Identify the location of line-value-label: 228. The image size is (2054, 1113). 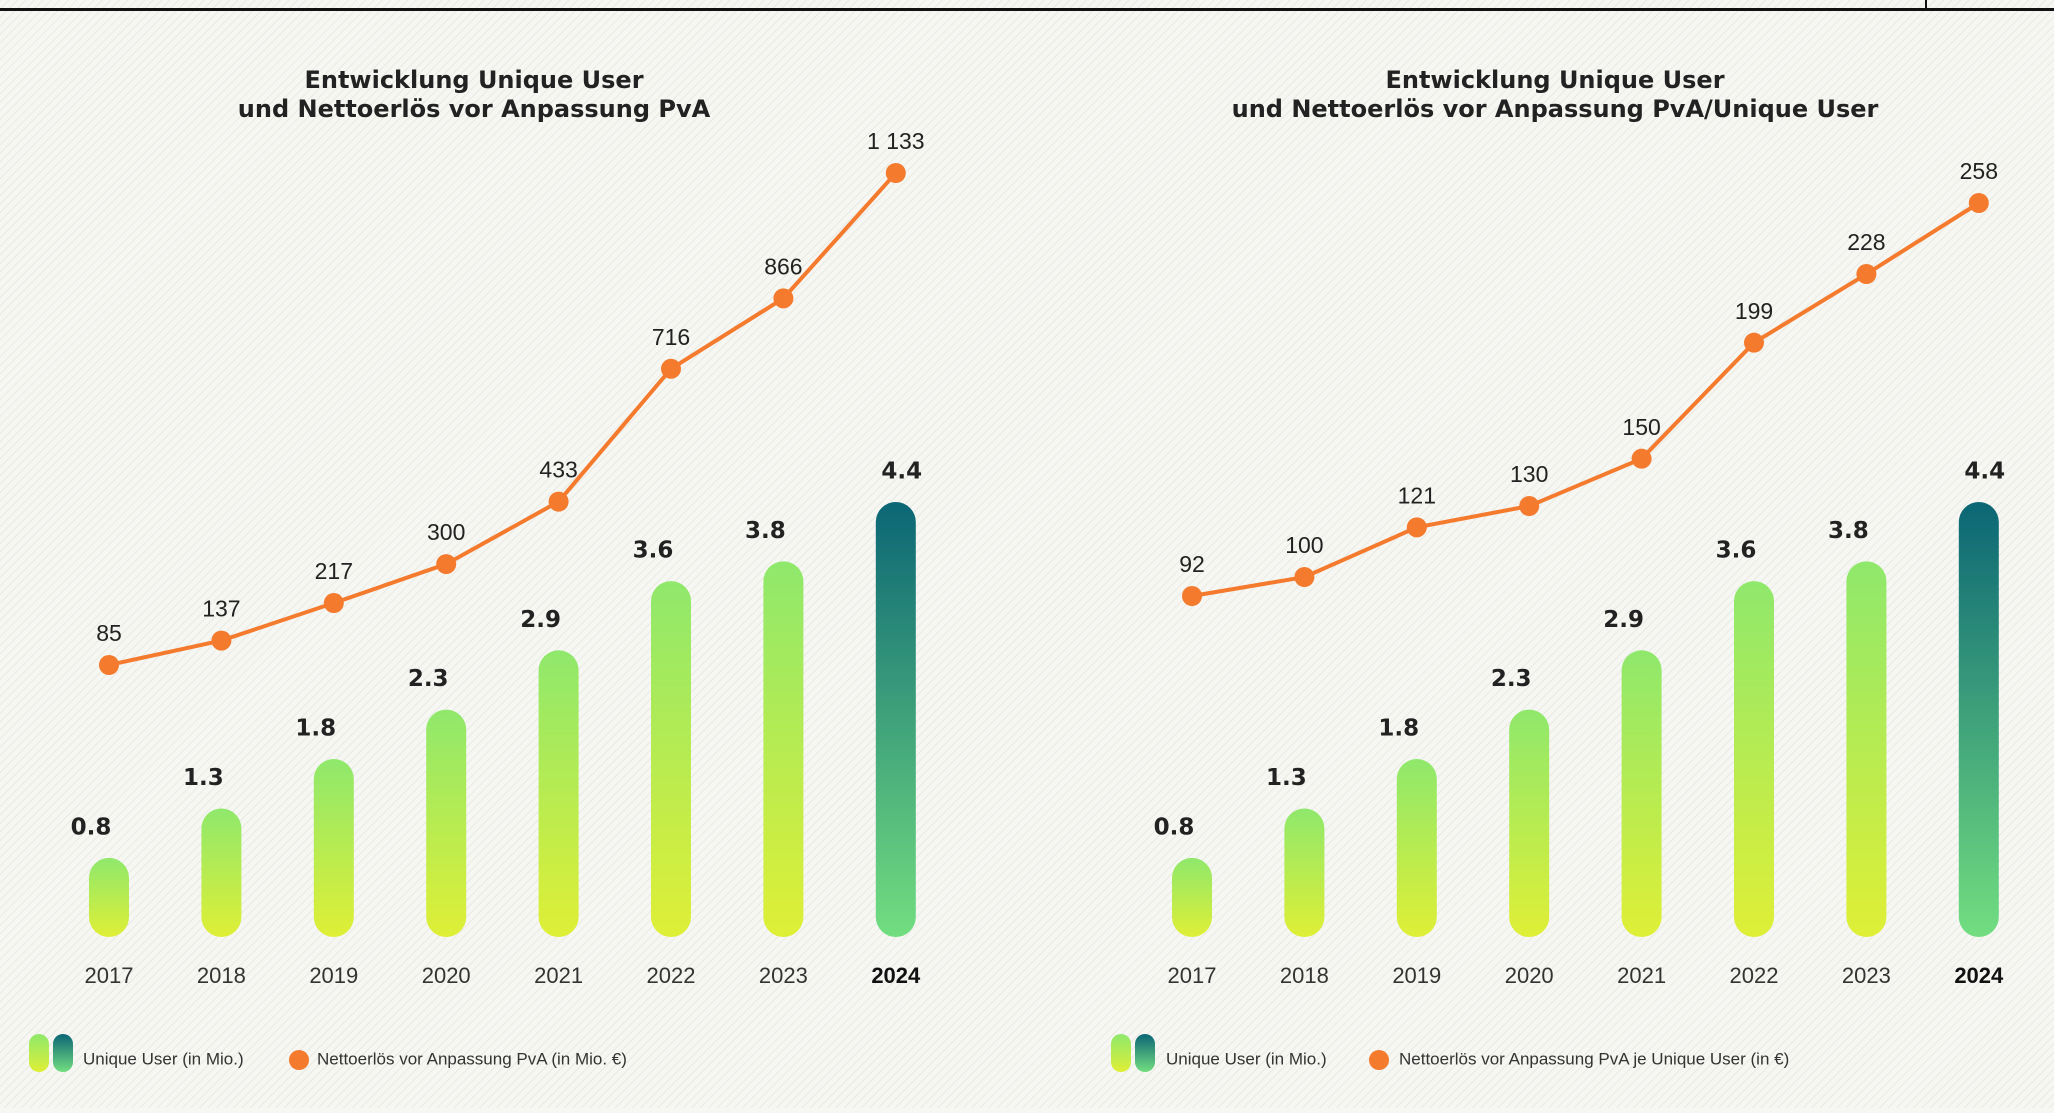
(1866, 242).